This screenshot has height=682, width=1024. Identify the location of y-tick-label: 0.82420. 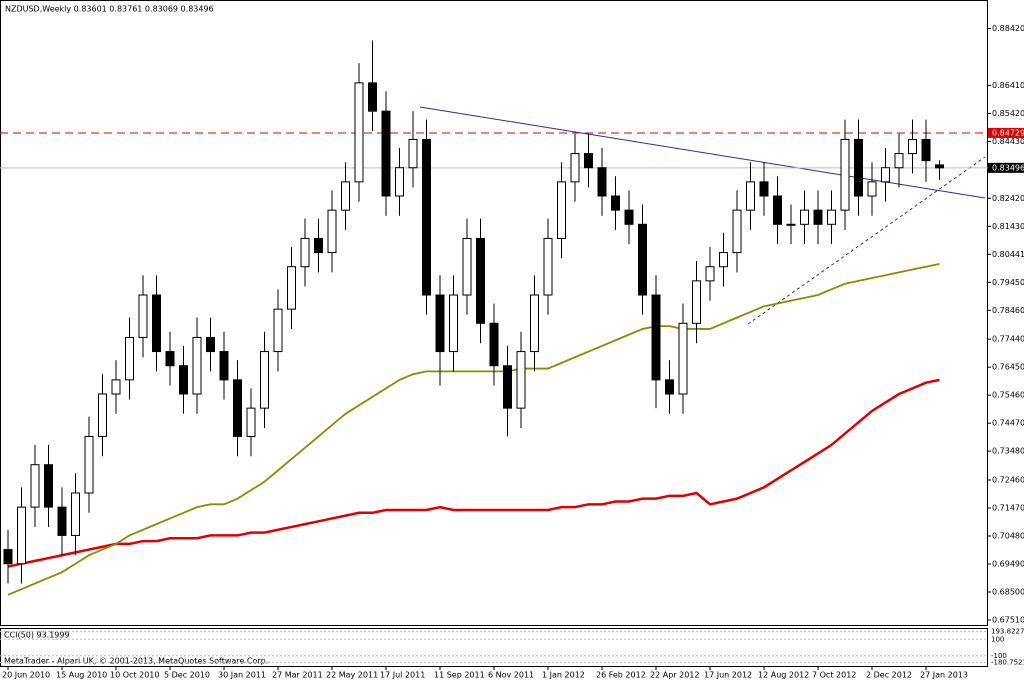
(1008, 198).